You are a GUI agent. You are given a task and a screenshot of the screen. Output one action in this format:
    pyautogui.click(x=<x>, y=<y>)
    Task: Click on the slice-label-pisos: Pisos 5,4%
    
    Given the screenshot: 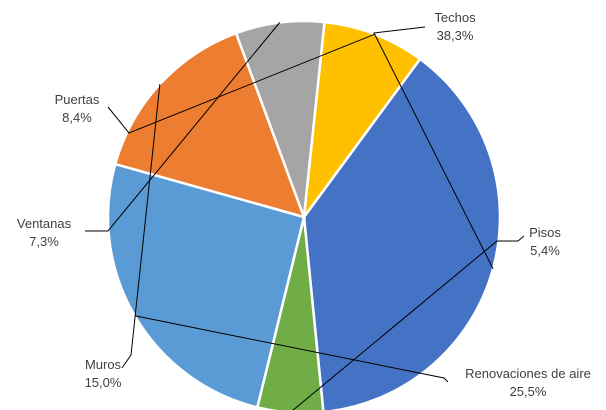 What is the action you would take?
    pyautogui.click(x=545, y=241)
    